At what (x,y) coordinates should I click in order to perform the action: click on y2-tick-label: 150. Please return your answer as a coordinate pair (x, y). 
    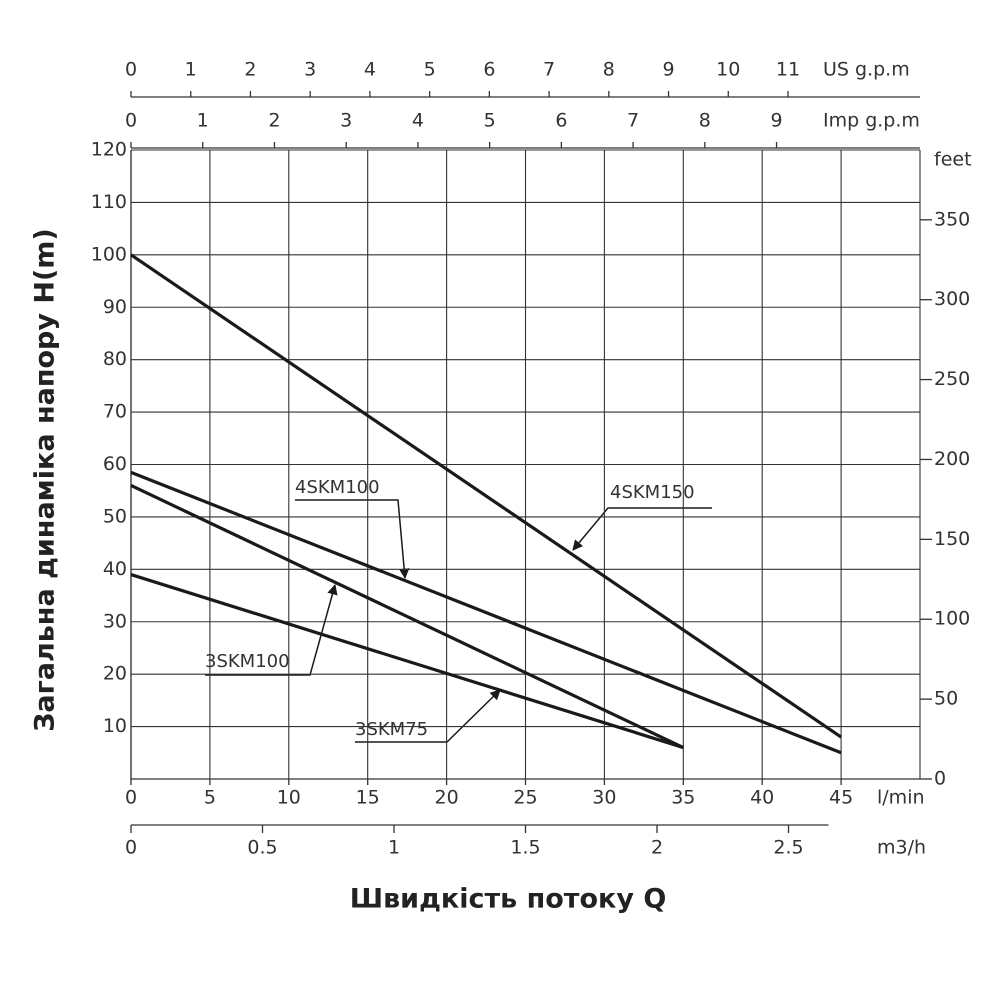
    Looking at the image, I should click on (952, 539).